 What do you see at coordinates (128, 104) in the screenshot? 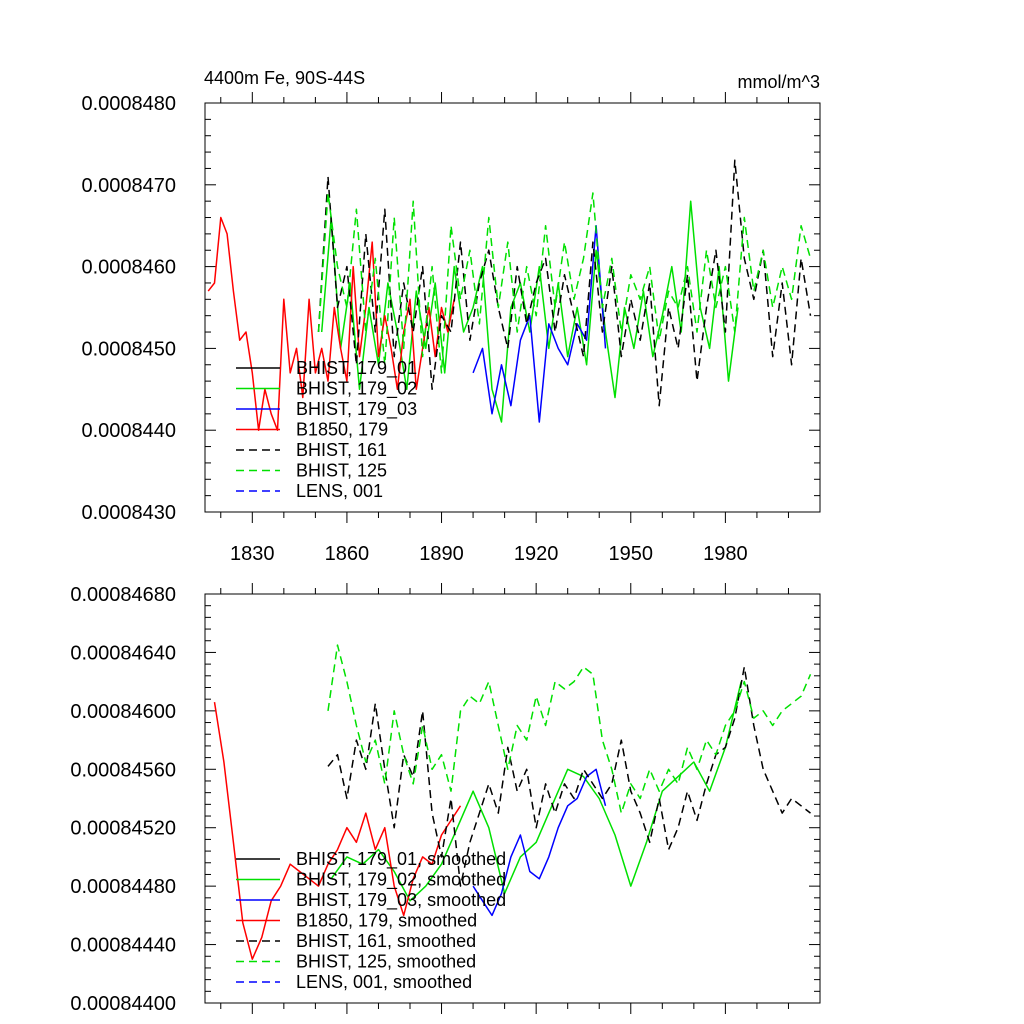
I see `y-tick-label: 0.0008480` at bounding box center [128, 104].